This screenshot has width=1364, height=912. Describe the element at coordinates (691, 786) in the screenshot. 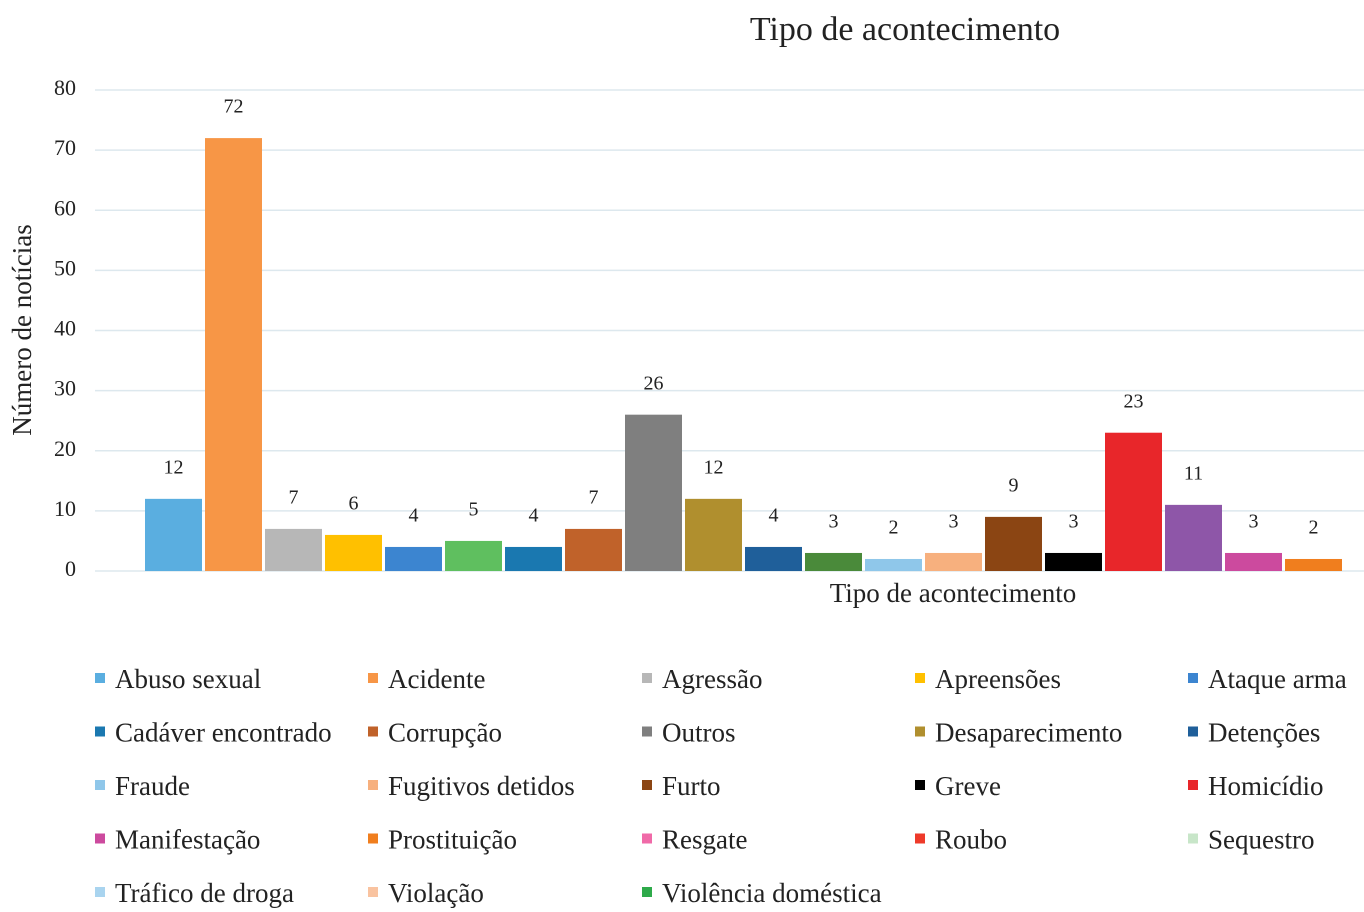

I see `legend-label: Furto` at that location.